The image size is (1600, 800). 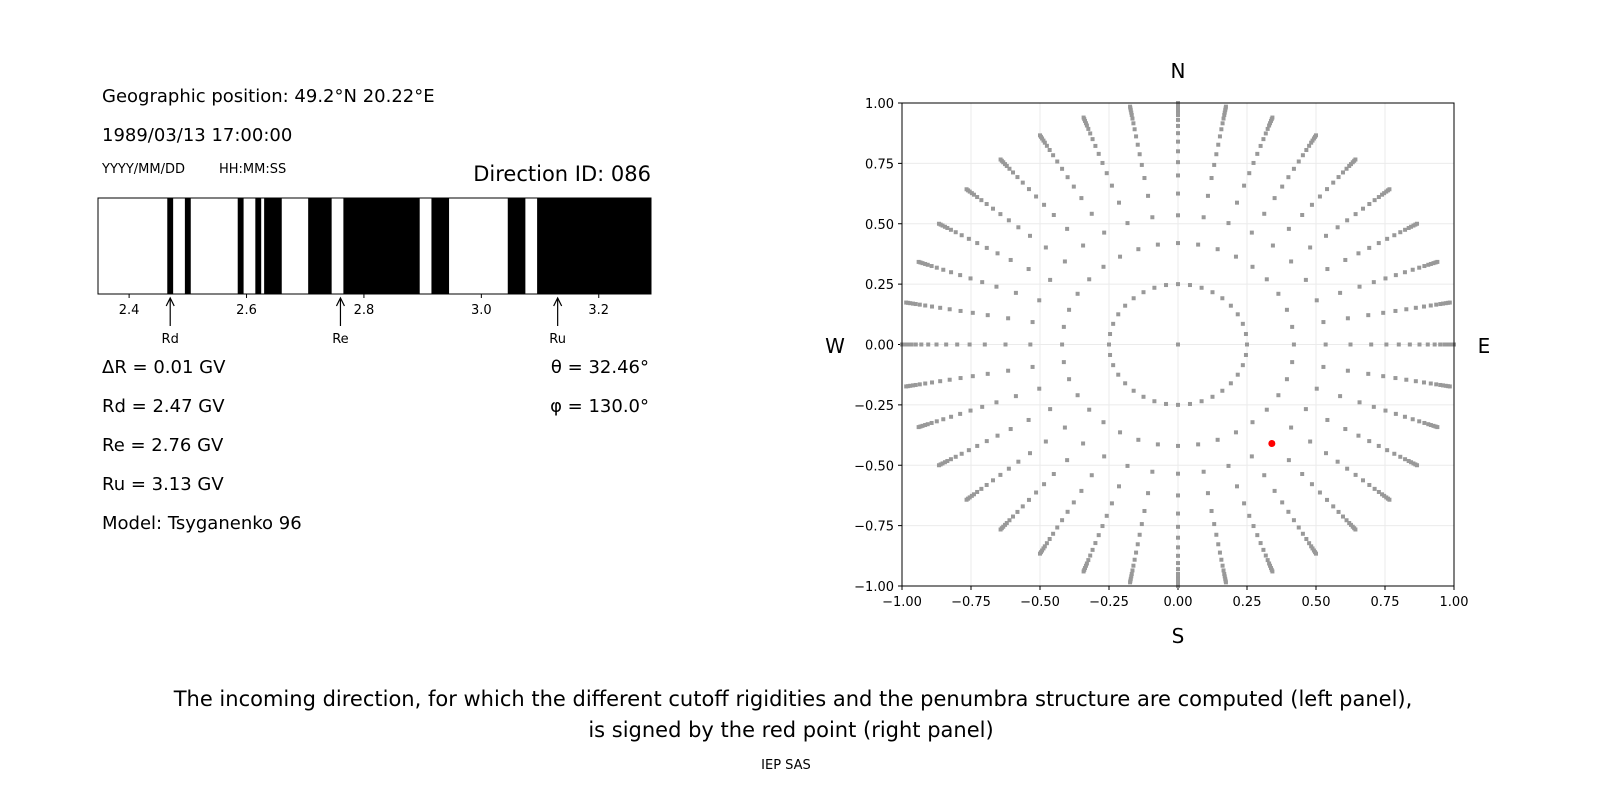 What do you see at coordinates (1040, 602) in the screenshot?
I see `x-tick-label: −0.50` at bounding box center [1040, 602].